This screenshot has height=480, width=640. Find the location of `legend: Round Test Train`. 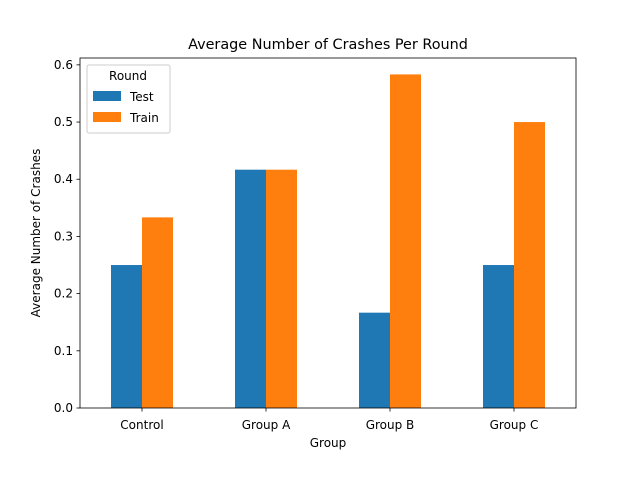

legend: Round Test Train is located at coordinates (128, 99).